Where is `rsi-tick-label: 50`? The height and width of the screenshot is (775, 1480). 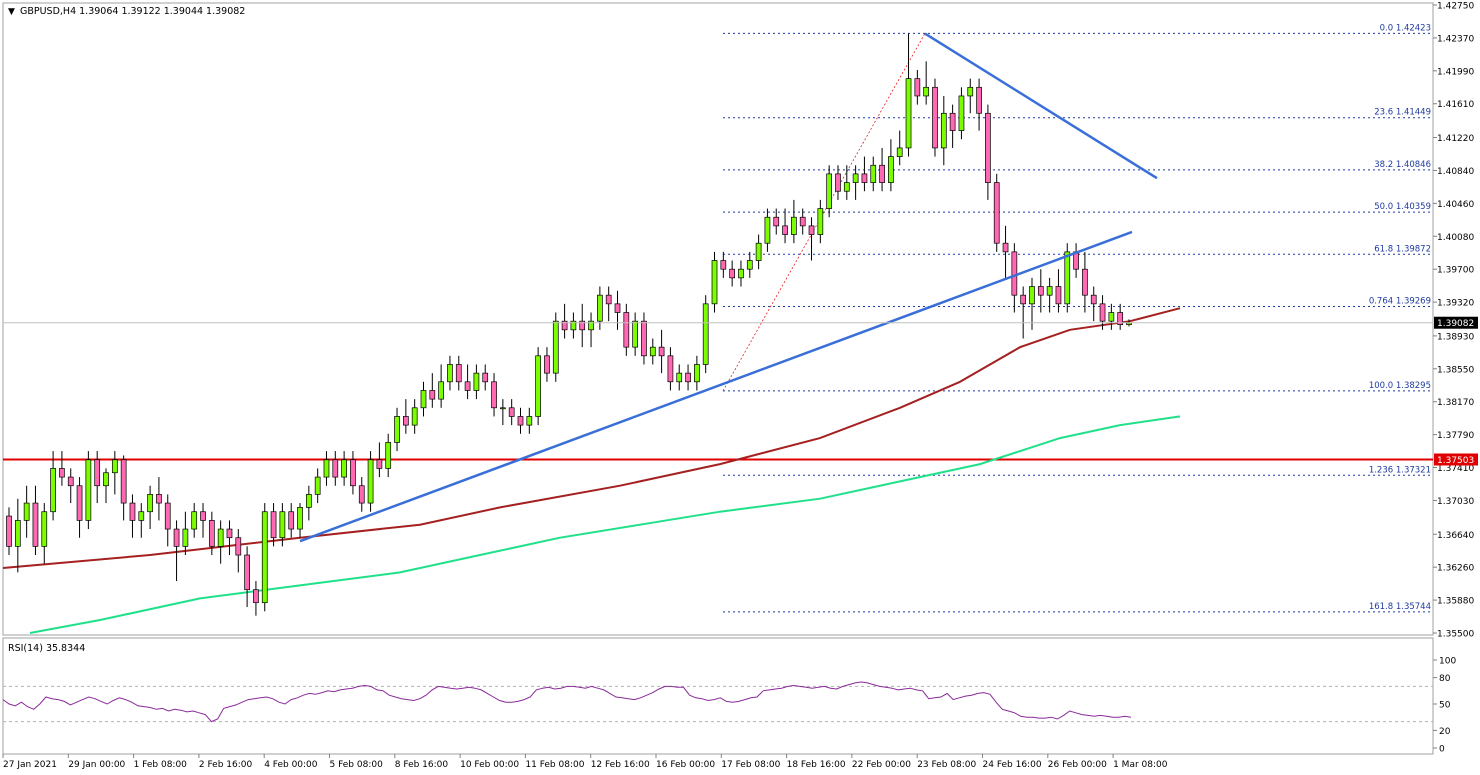
rsi-tick-label: 50 is located at coordinates (1445, 706).